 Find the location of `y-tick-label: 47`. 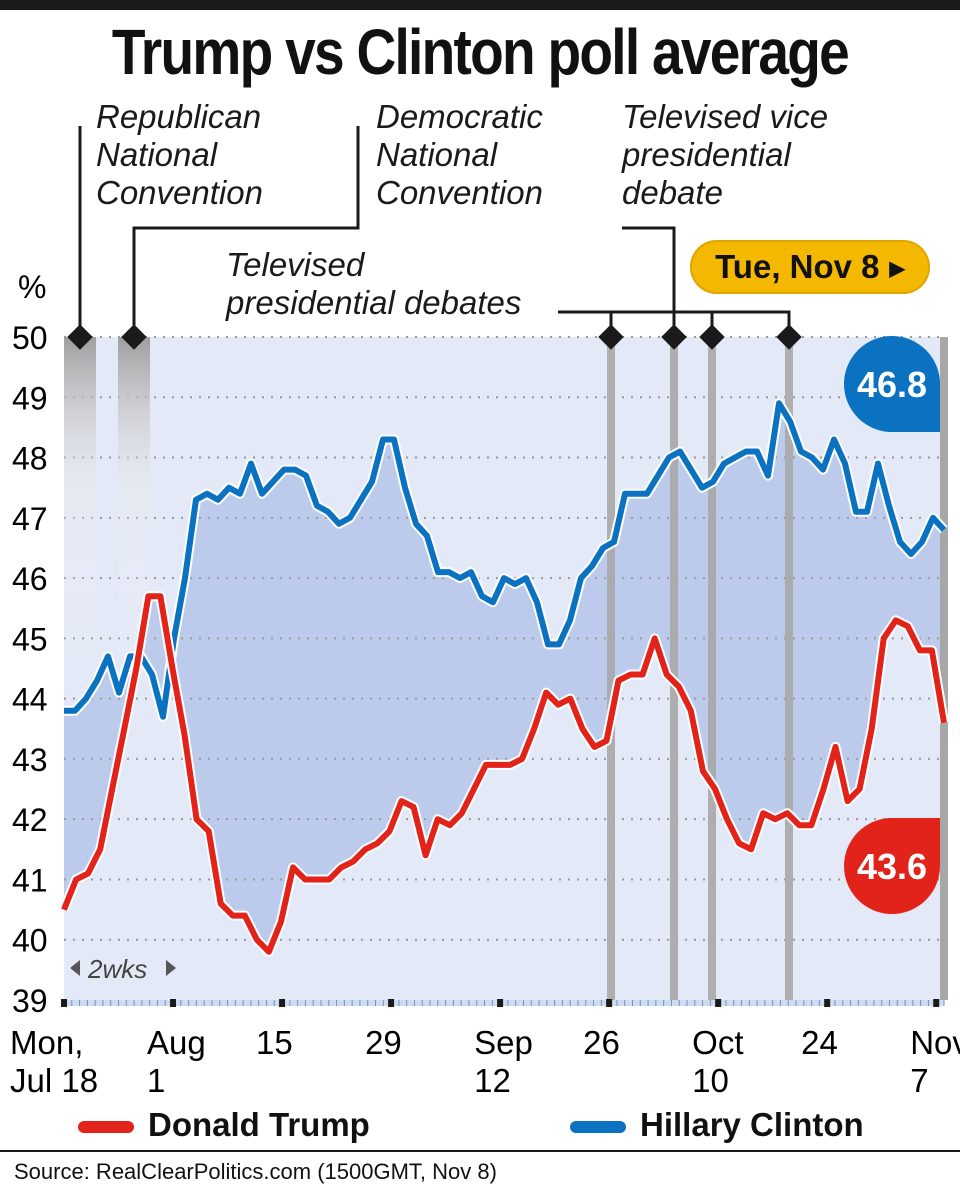

y-tick-label: 47 is located at coordinates (30, 519).